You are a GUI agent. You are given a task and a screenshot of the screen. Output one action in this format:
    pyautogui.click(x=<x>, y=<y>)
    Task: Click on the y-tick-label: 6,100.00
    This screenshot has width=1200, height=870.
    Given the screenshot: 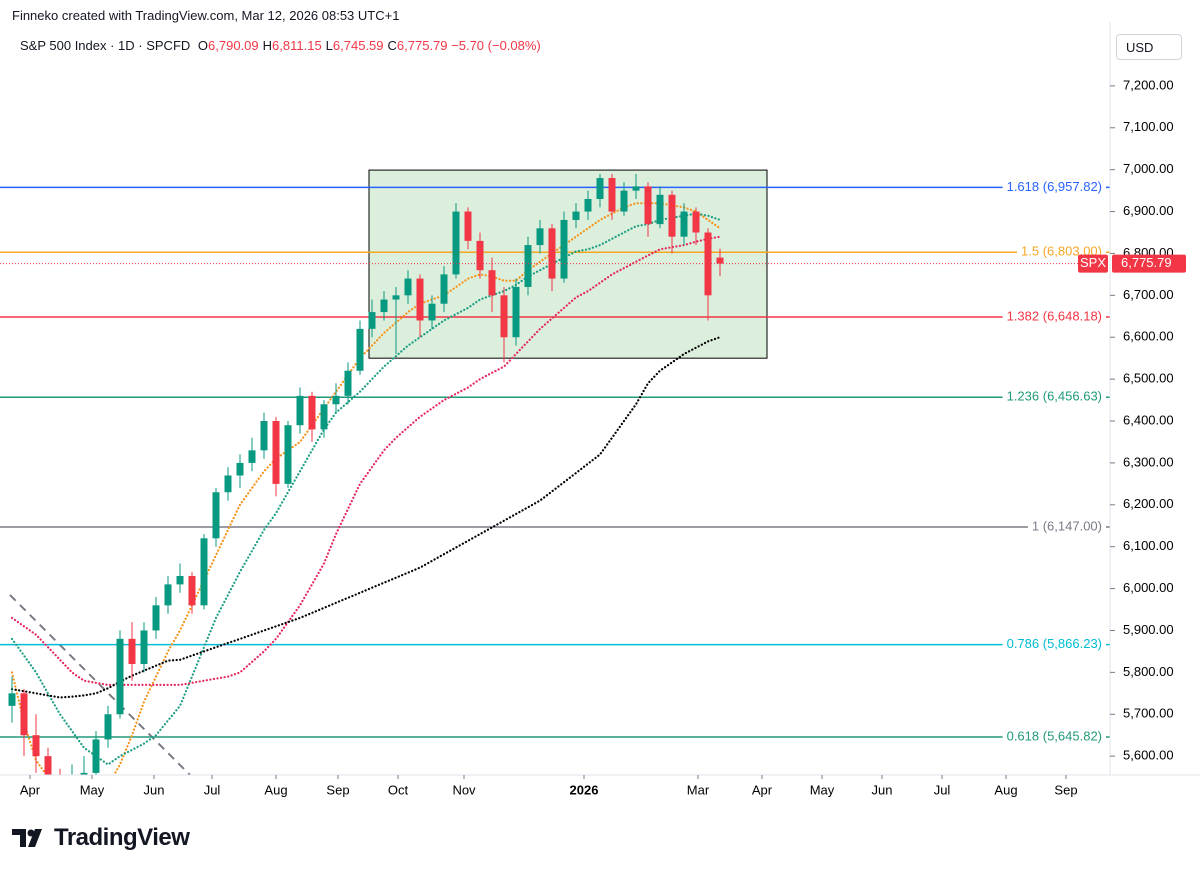 What is the action you would take?
    pyautogui.click(x=1148, y=545)
    